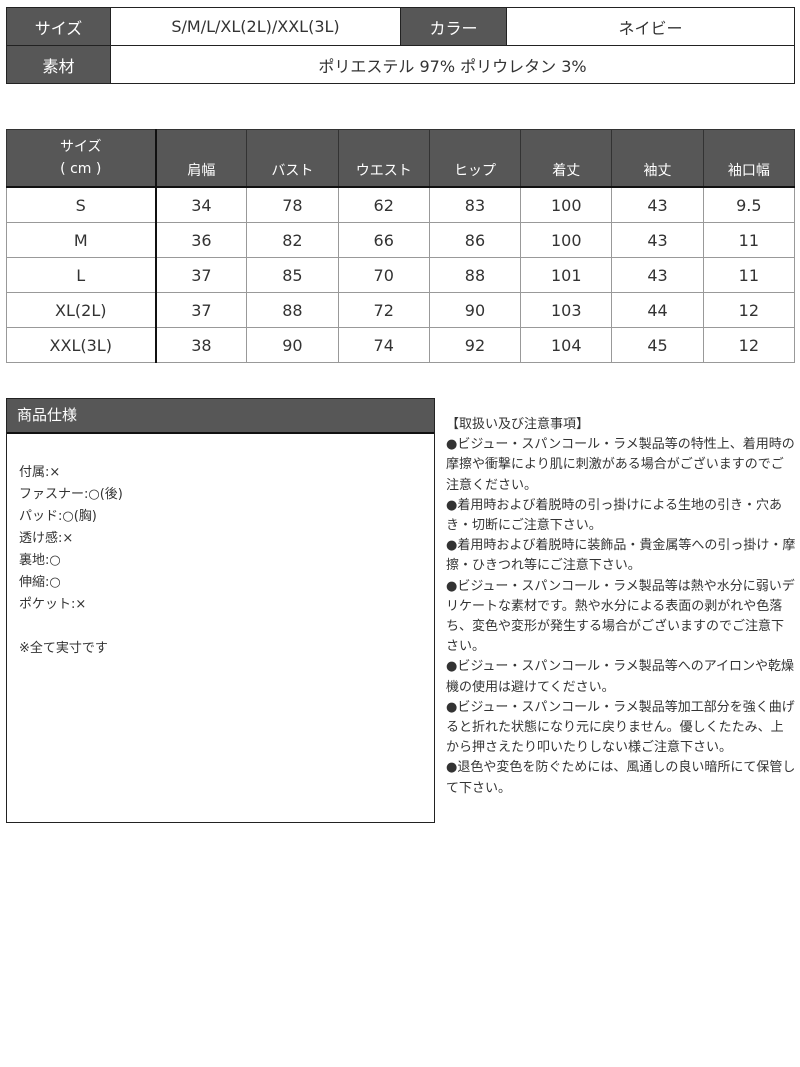 The width and height of the screenshot is (800, 1067). Describe the element at coordinates (40, 582) in the screenshot. I see `spec-item: 伸縮:○` at that location.